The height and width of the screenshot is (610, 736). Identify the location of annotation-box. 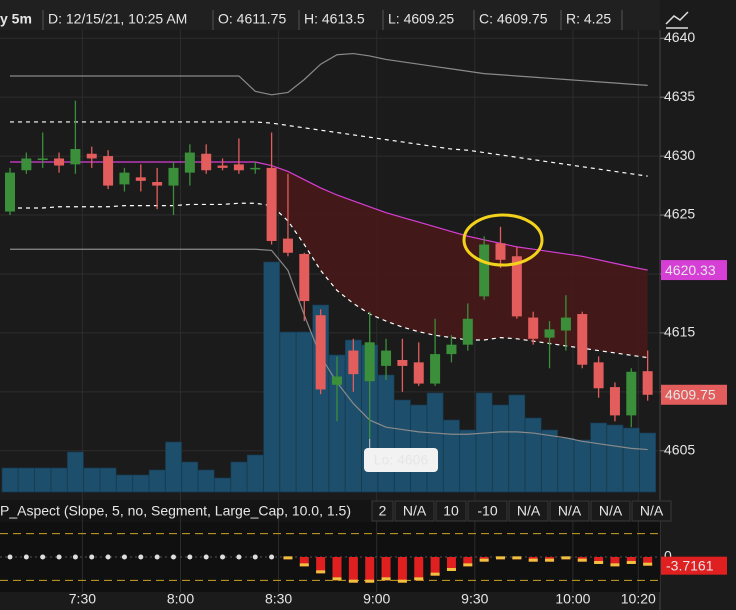
(401, 460).